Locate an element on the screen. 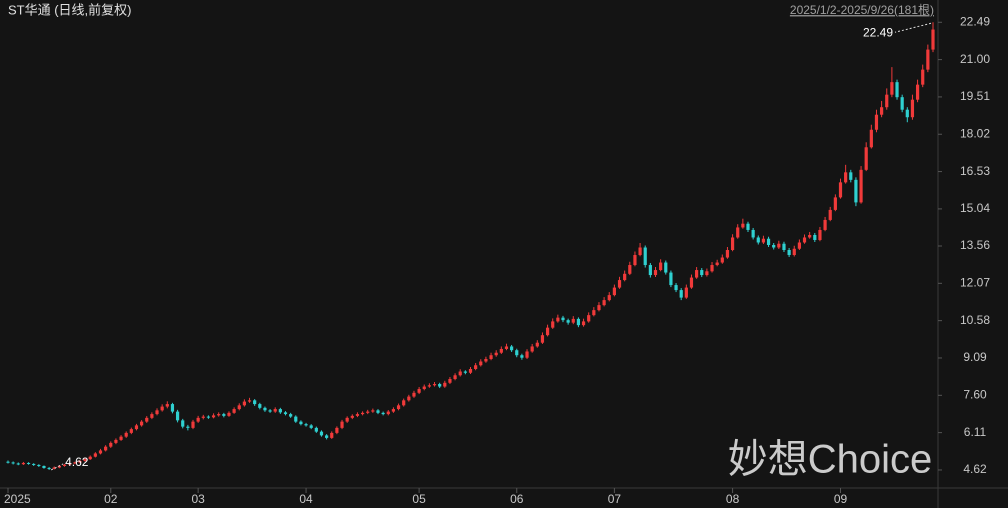 This screenshot has height=508, width=1008. x-tick-label: 09 is located at coordinates (841, 499).